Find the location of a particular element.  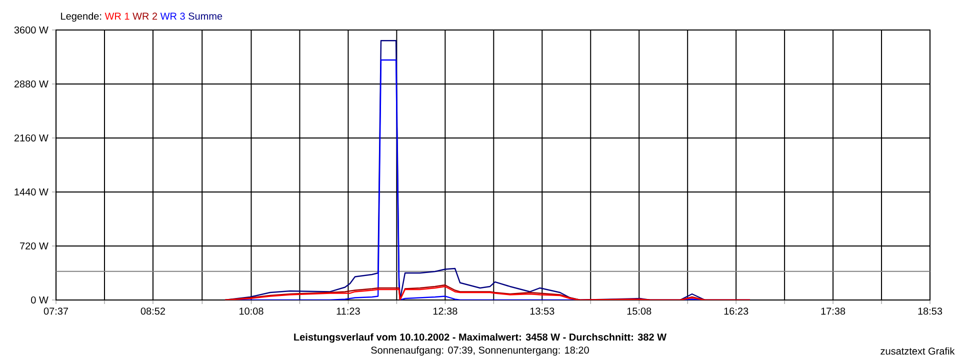

y-tick-label: 1440 W is located at coordinates (31, 192).